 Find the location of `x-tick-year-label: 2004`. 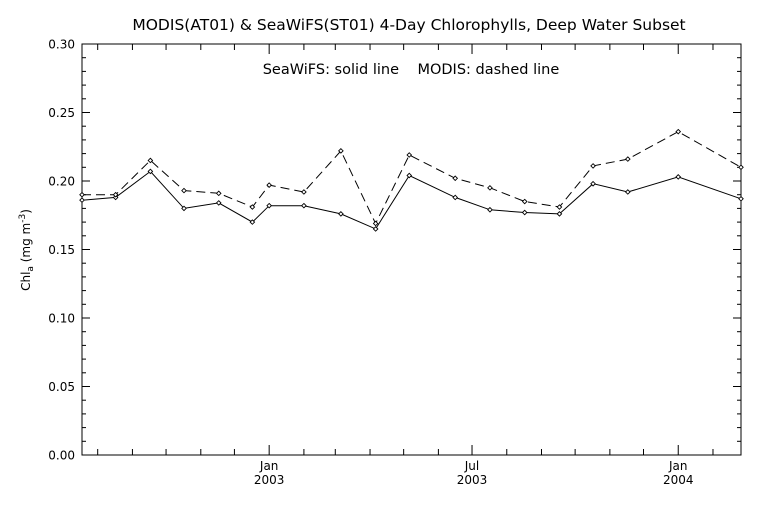

x-tick-year-label: 2004 is located at coordinates (678, 480).